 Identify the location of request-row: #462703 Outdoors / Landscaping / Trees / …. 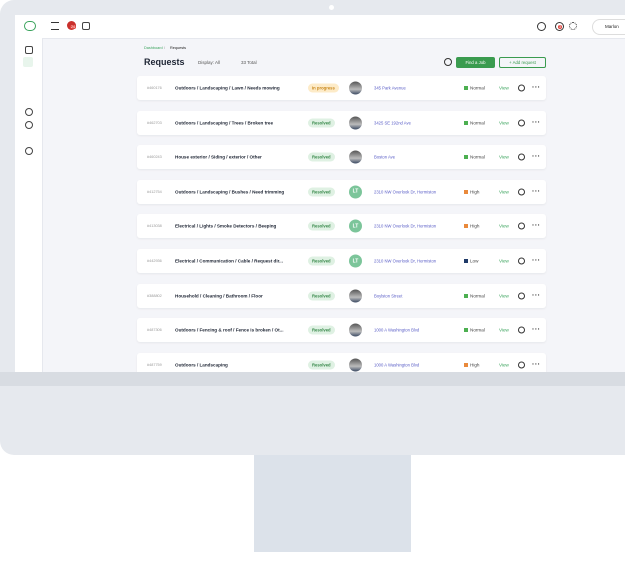
(341, 122).